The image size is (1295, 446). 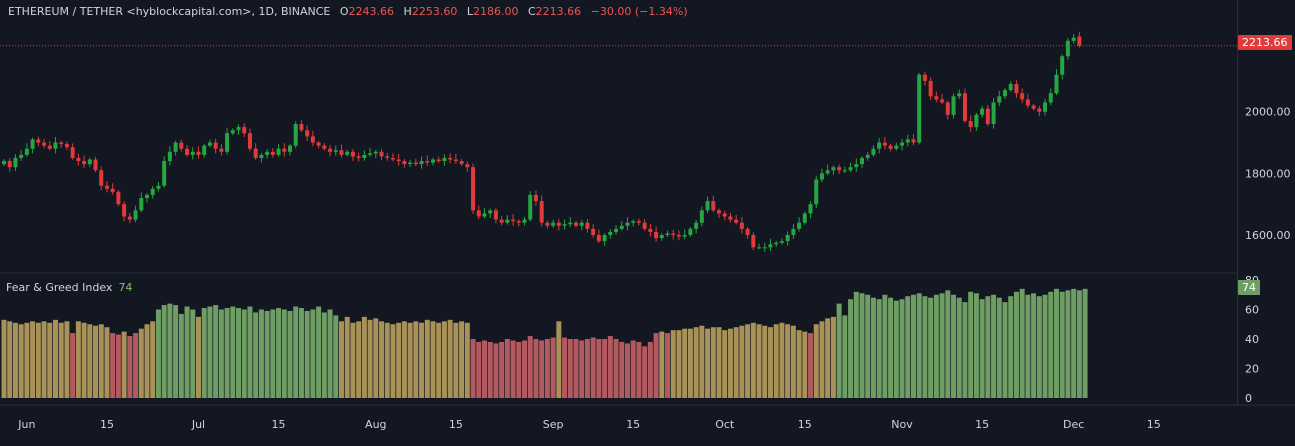 What do you see at coordinates (469, 11) in the screenshot?
I see `low-label: L` at bounding box center [469, 11].